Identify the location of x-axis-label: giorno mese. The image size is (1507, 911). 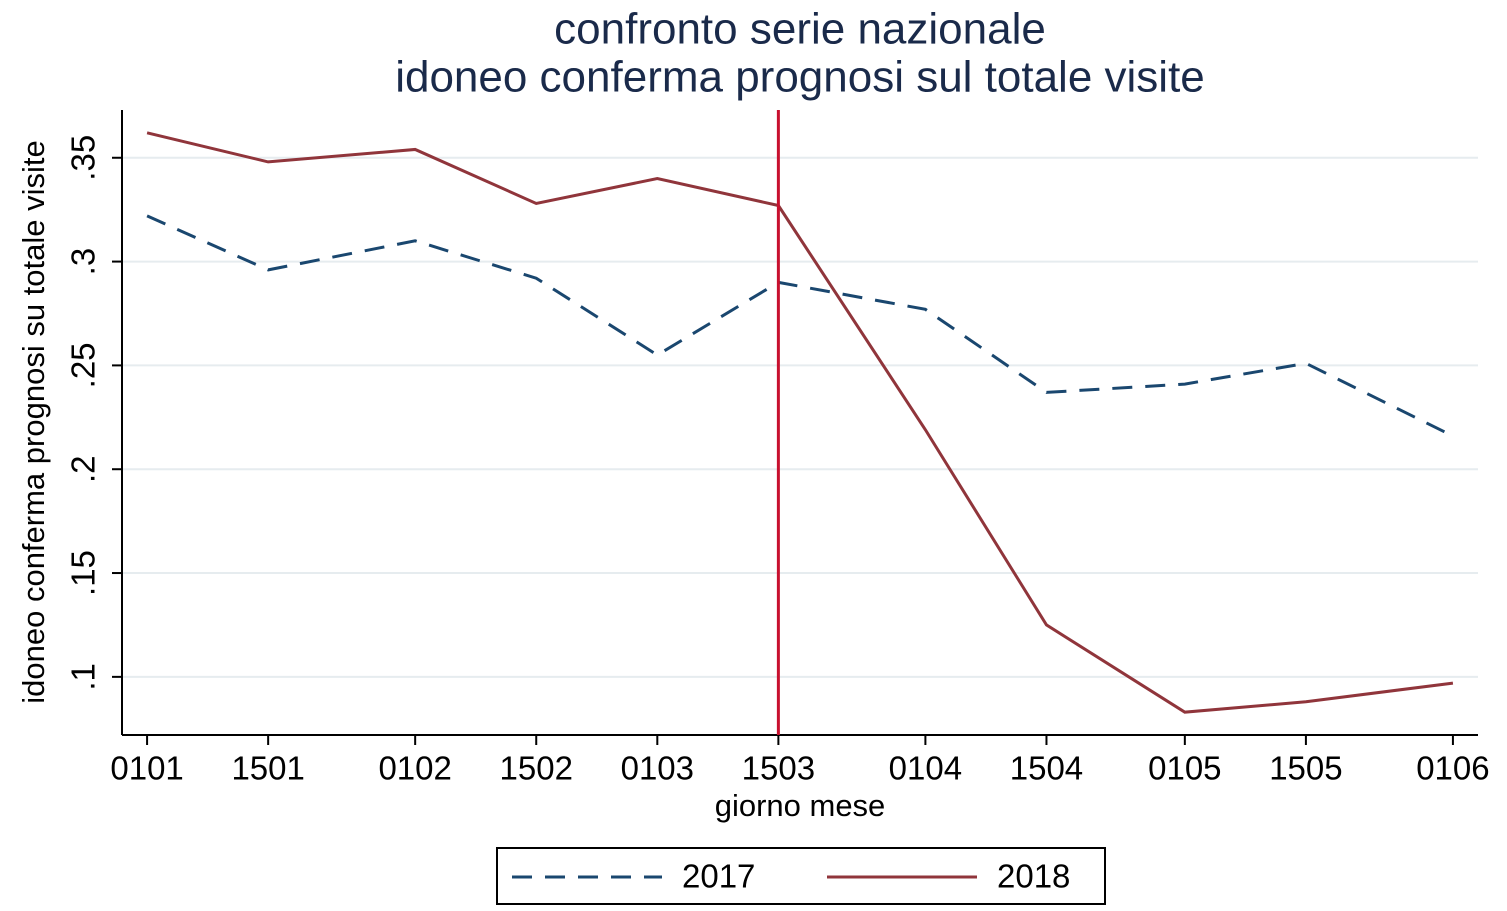
(800, 805).